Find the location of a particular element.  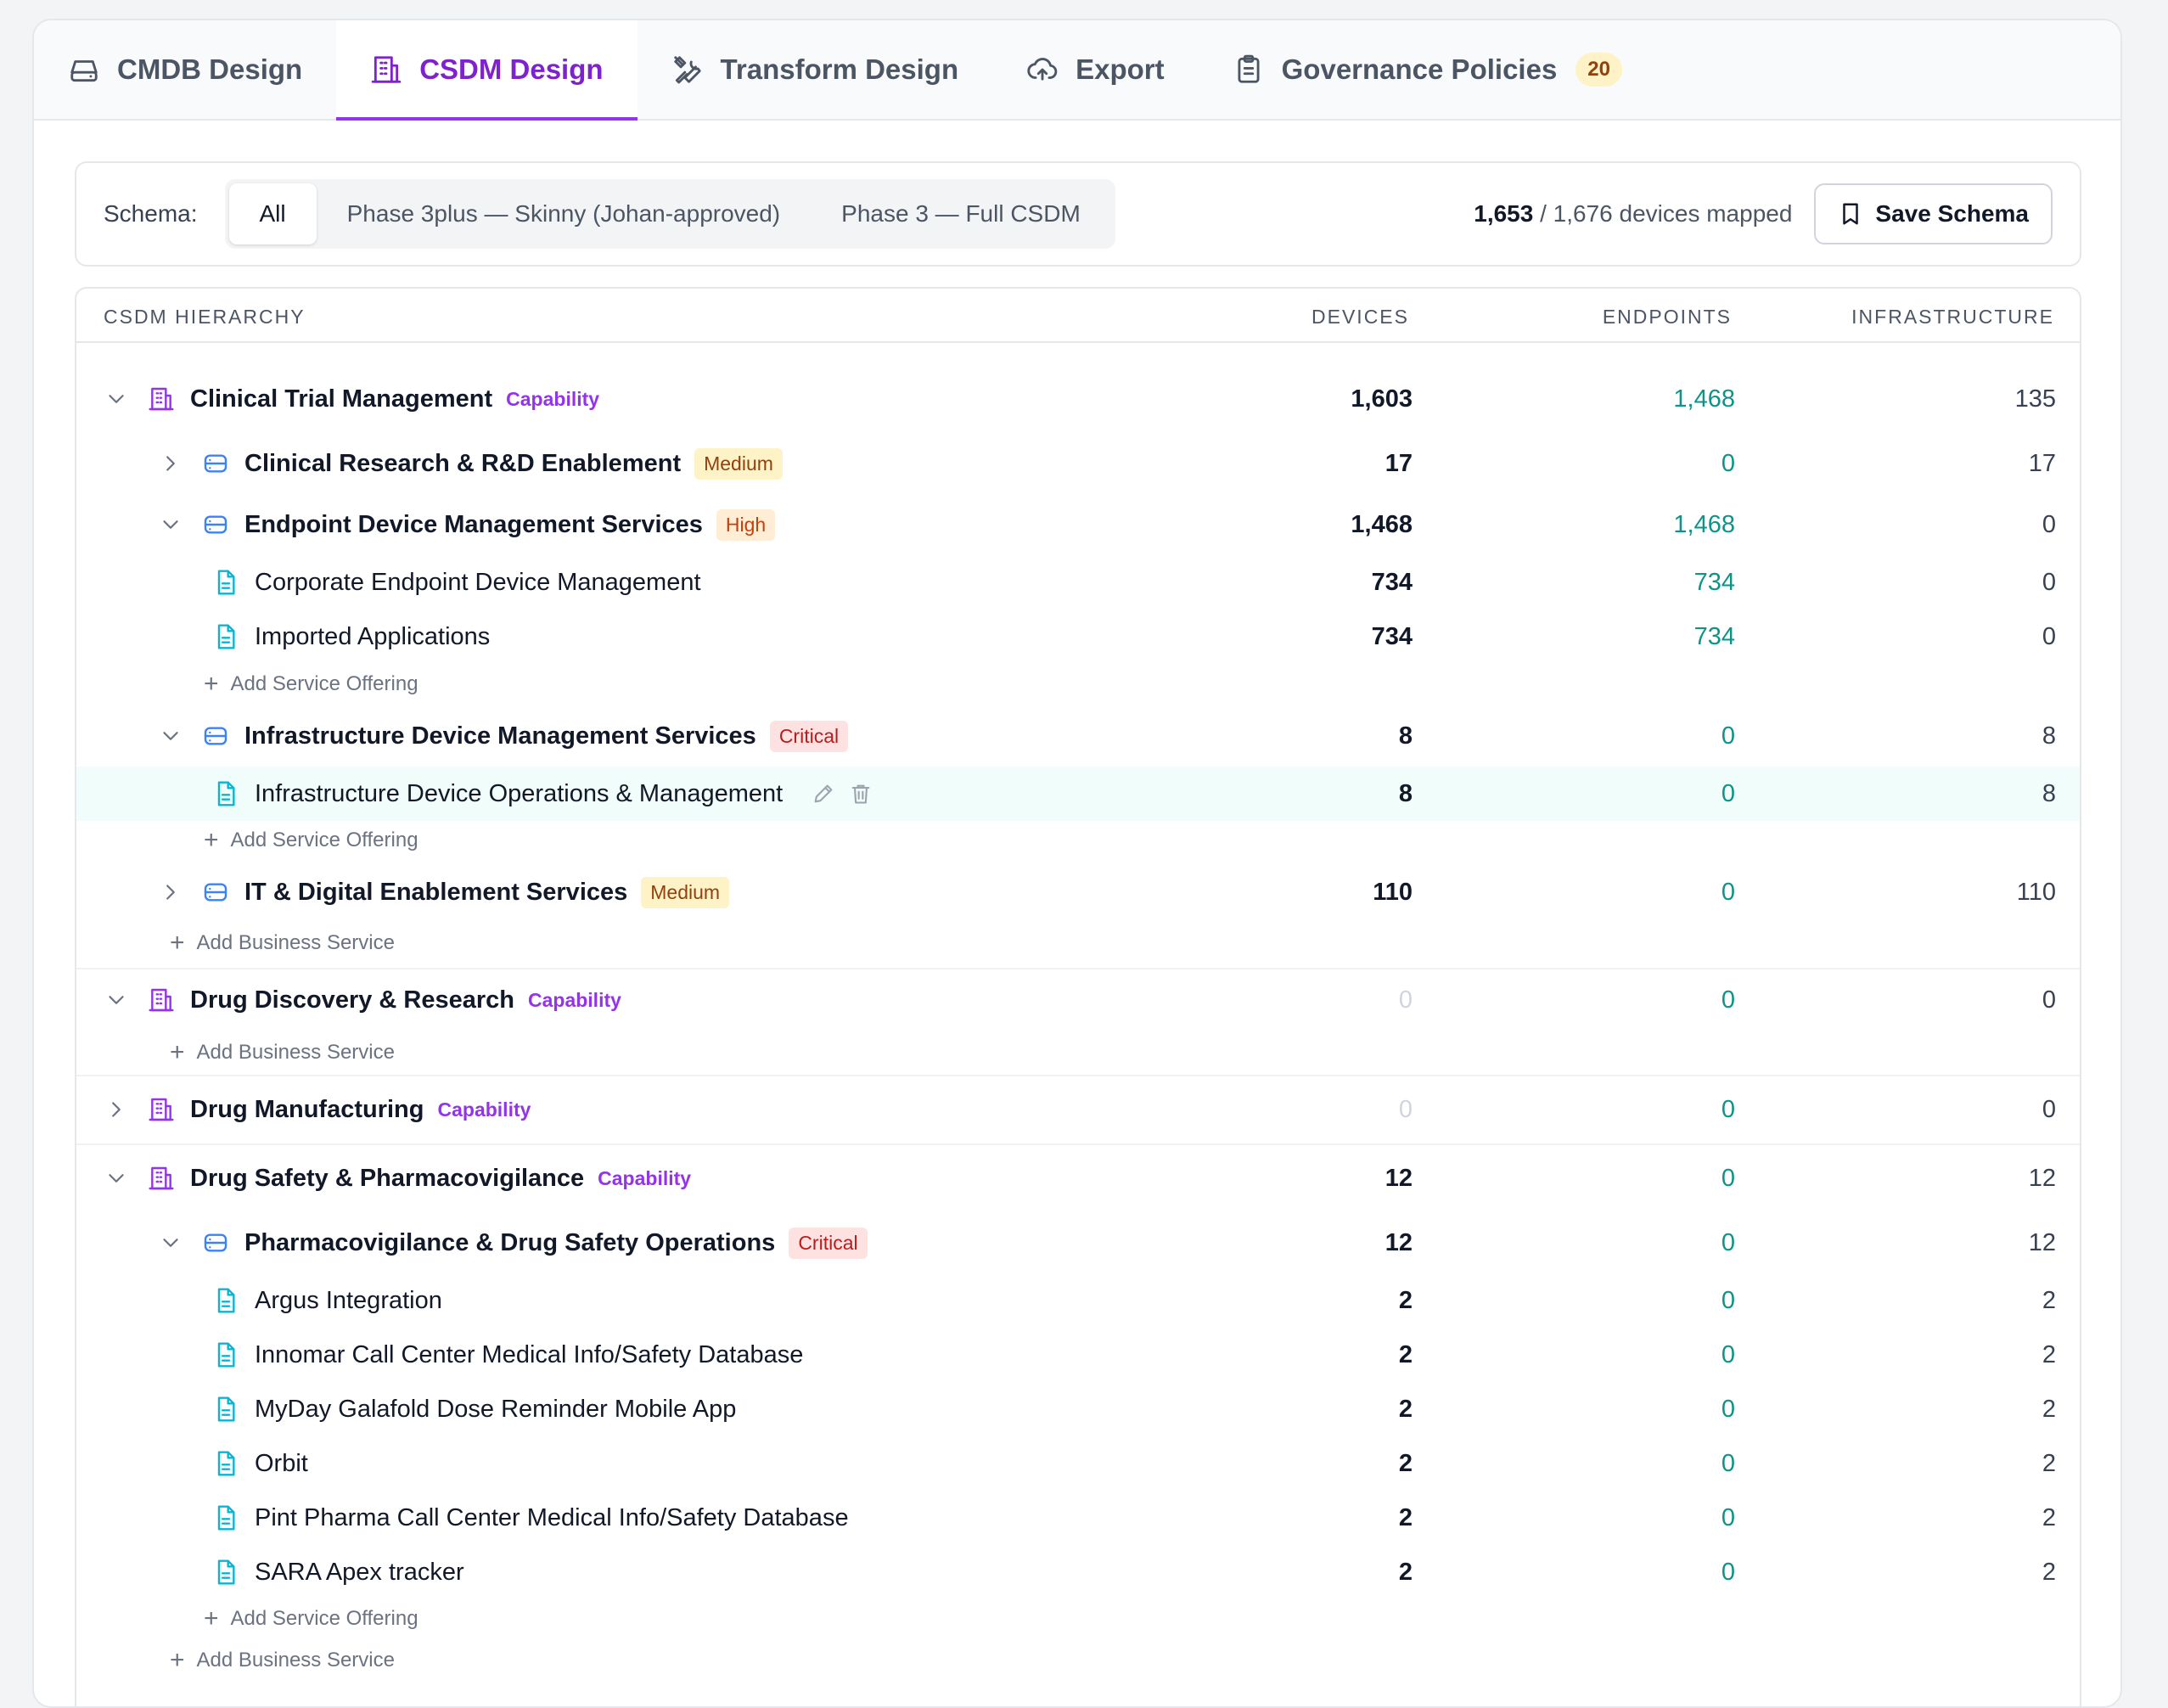

tab-label: Export is located at coordinates (1120, 69).